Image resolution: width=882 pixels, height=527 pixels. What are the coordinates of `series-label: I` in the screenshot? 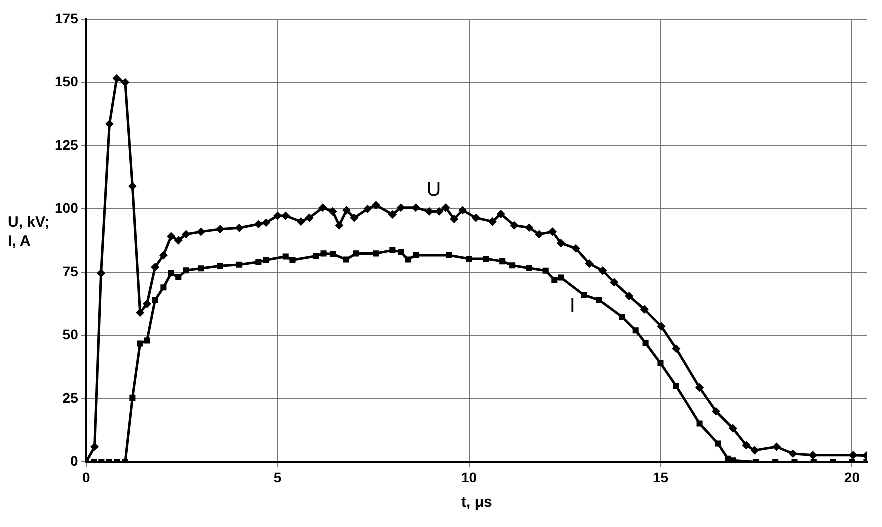 It's located at (573, 306).